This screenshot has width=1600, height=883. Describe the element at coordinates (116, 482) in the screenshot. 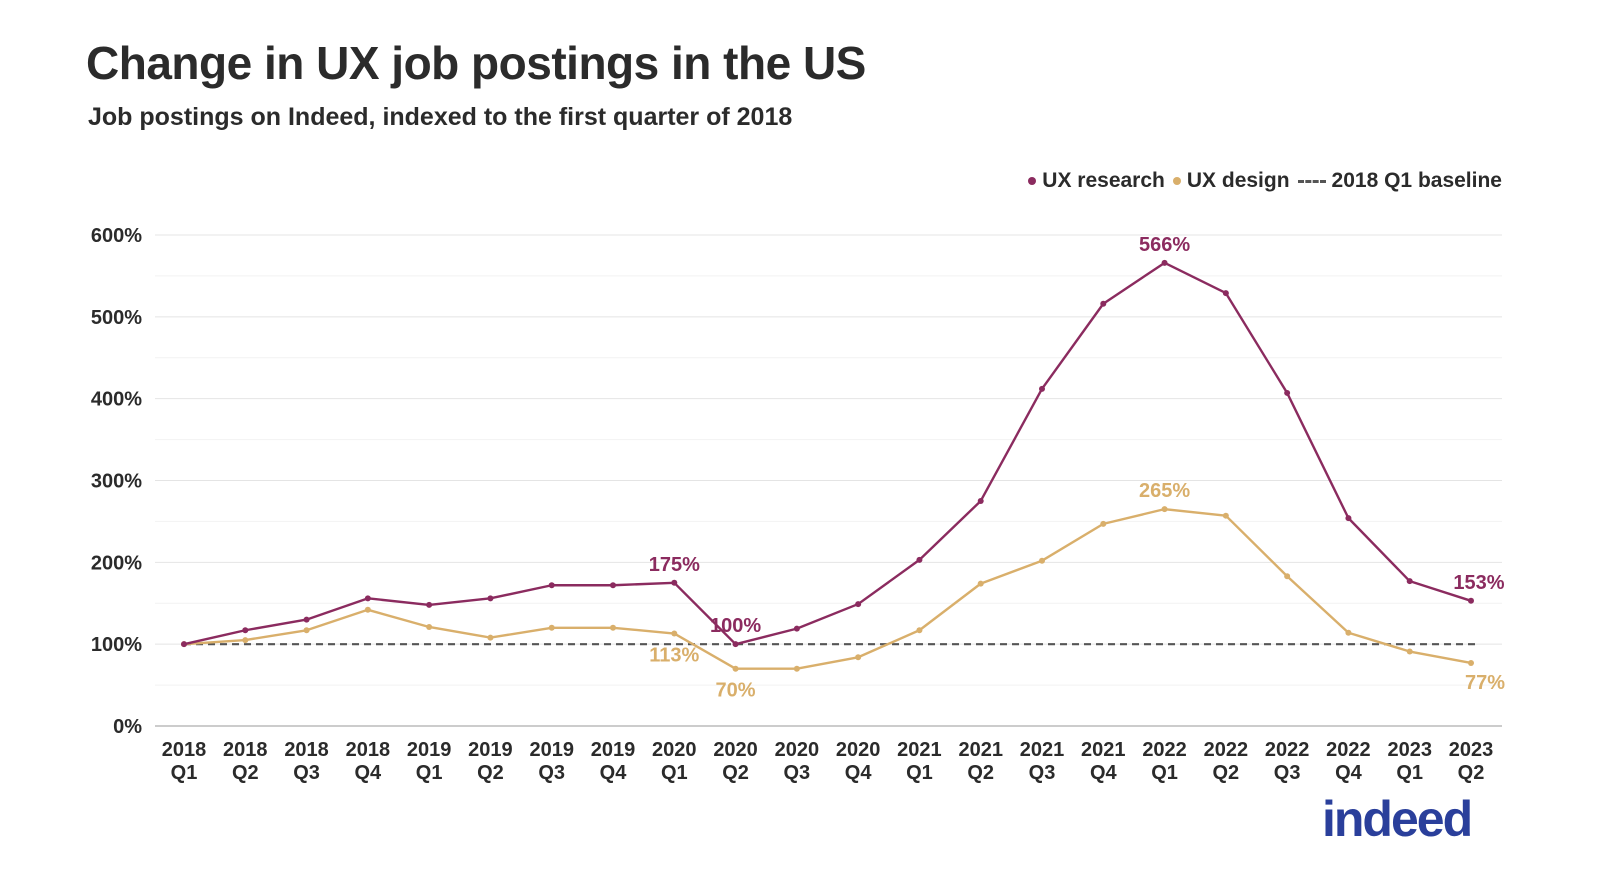

I see `y-tick-label: 300%` at that location.